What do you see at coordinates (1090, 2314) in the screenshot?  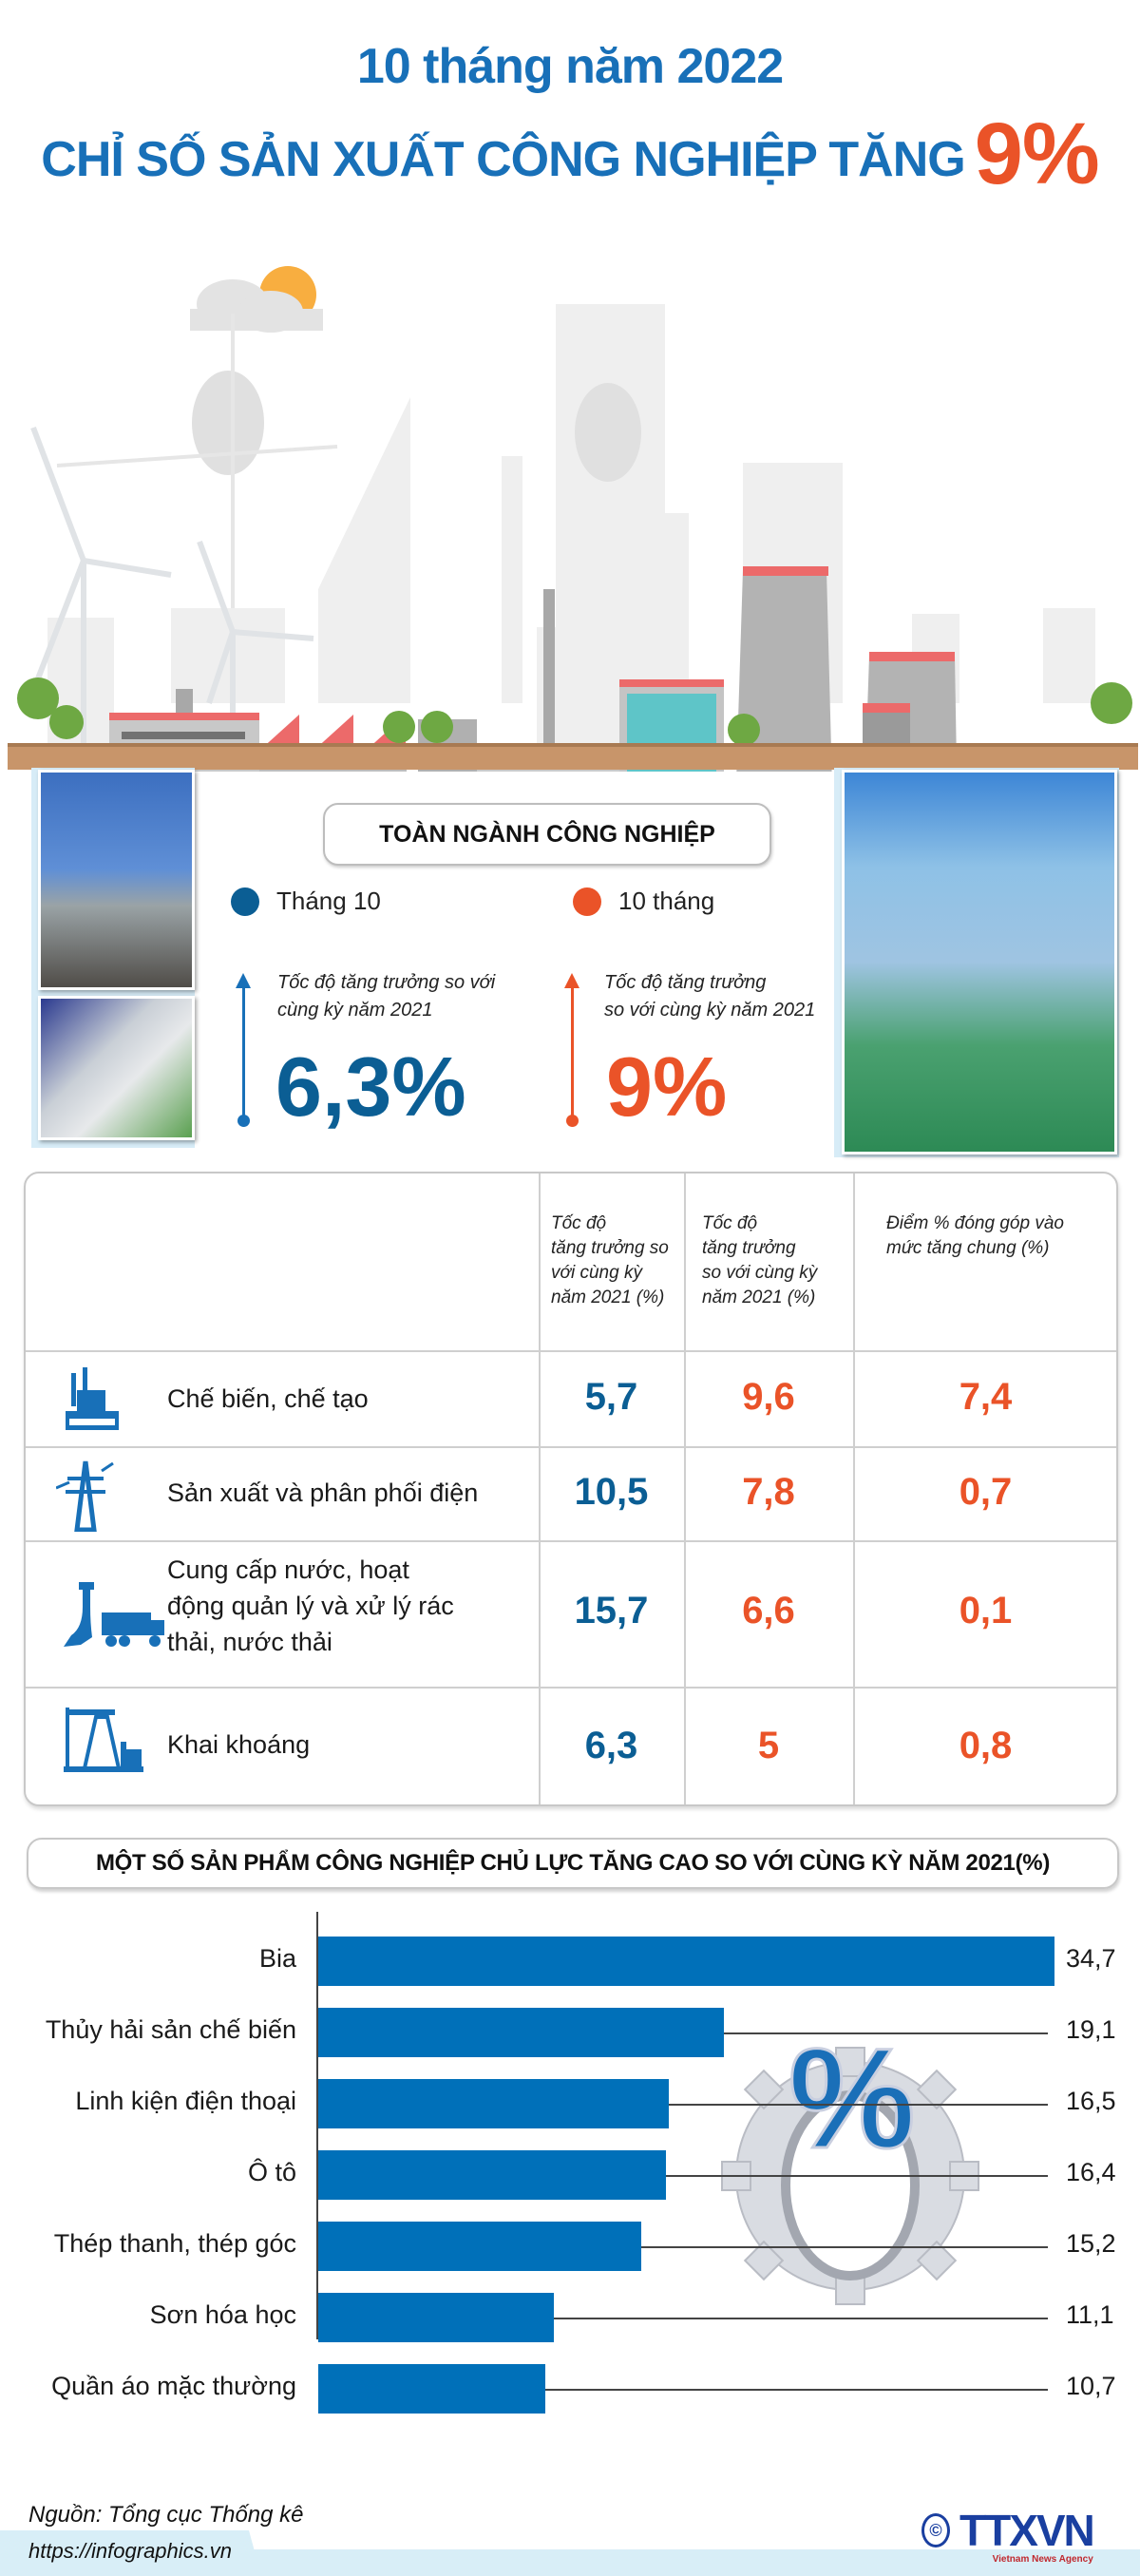 I see `bar-value: 11,1` at bounding box center [1090, 2314].